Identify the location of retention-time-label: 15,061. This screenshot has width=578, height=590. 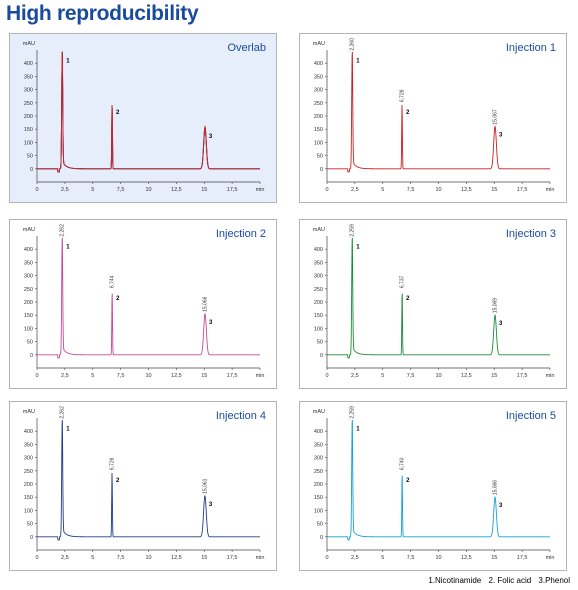
(205, 486).